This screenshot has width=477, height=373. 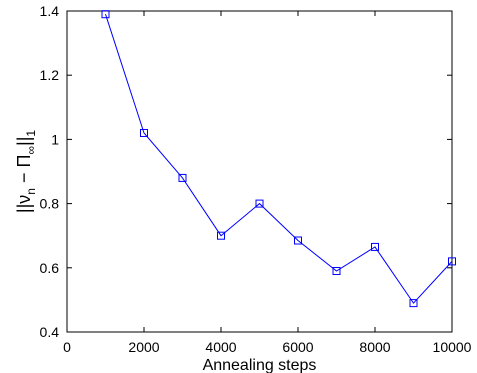 What do you see at coordinates (50, 204) in the screenshot?
I see `y-tick-label: 0.8` at bounding box center [50, 204].